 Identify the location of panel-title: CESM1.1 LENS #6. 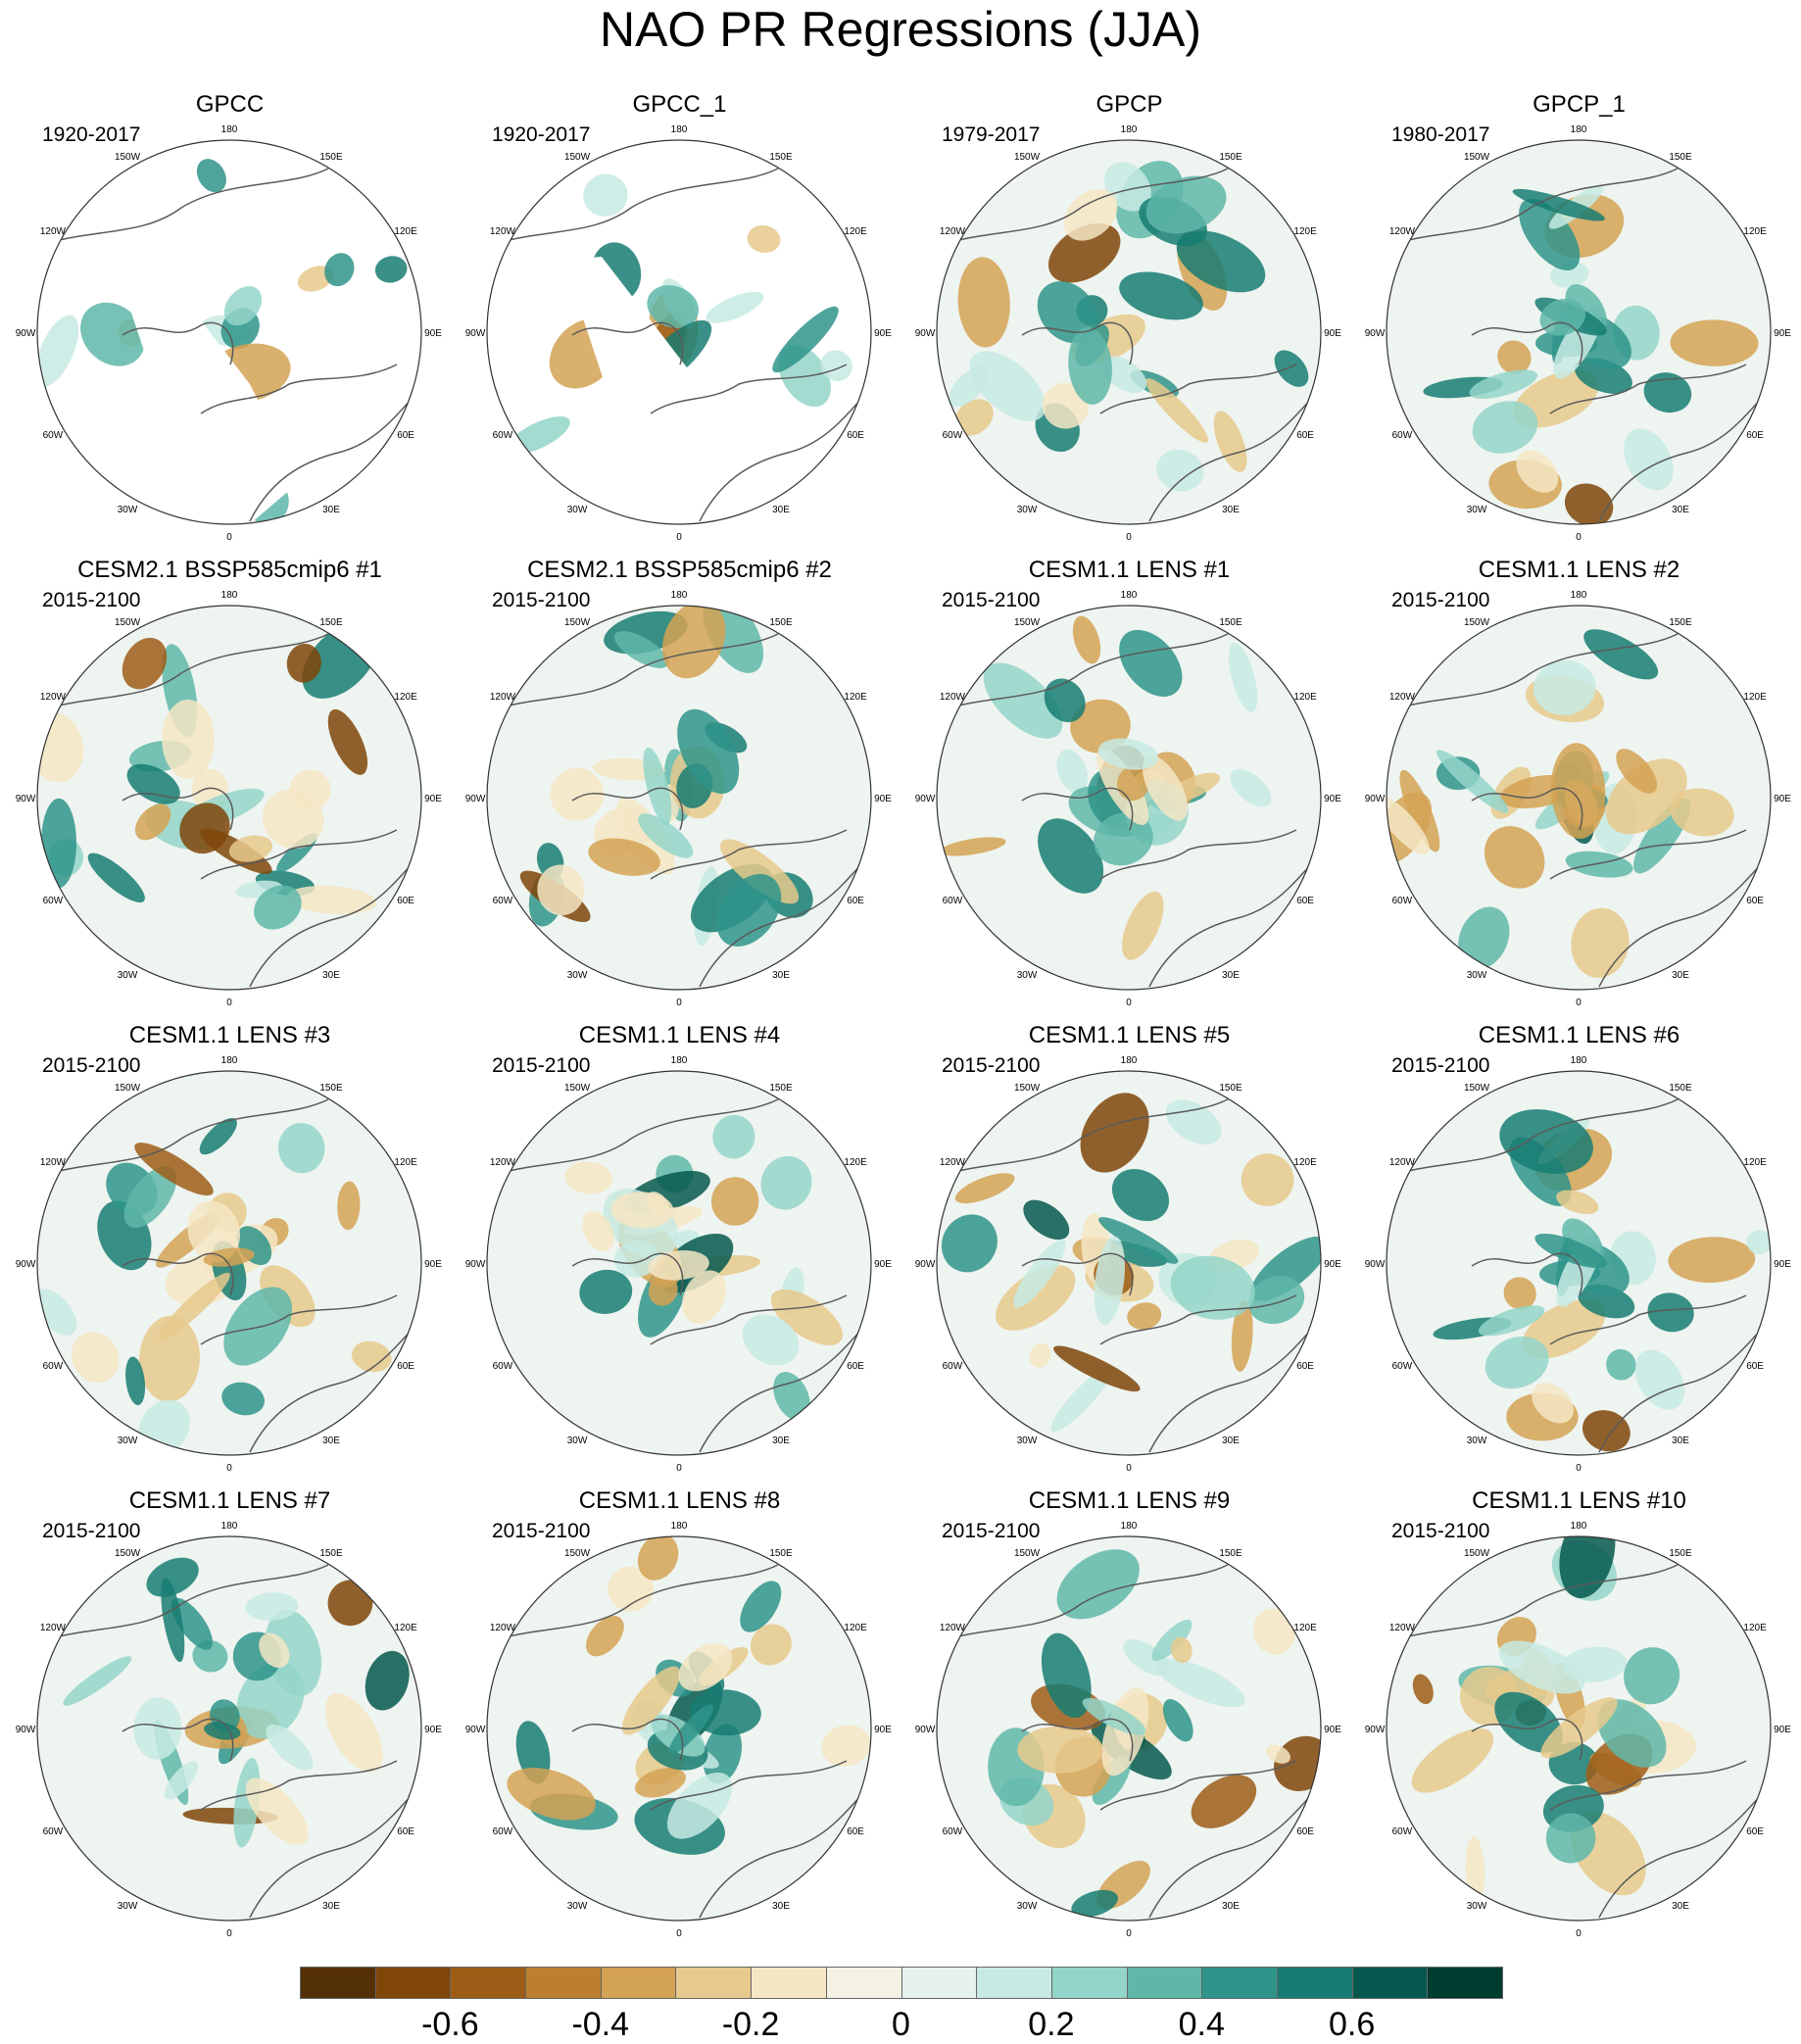
(1579, 1035).